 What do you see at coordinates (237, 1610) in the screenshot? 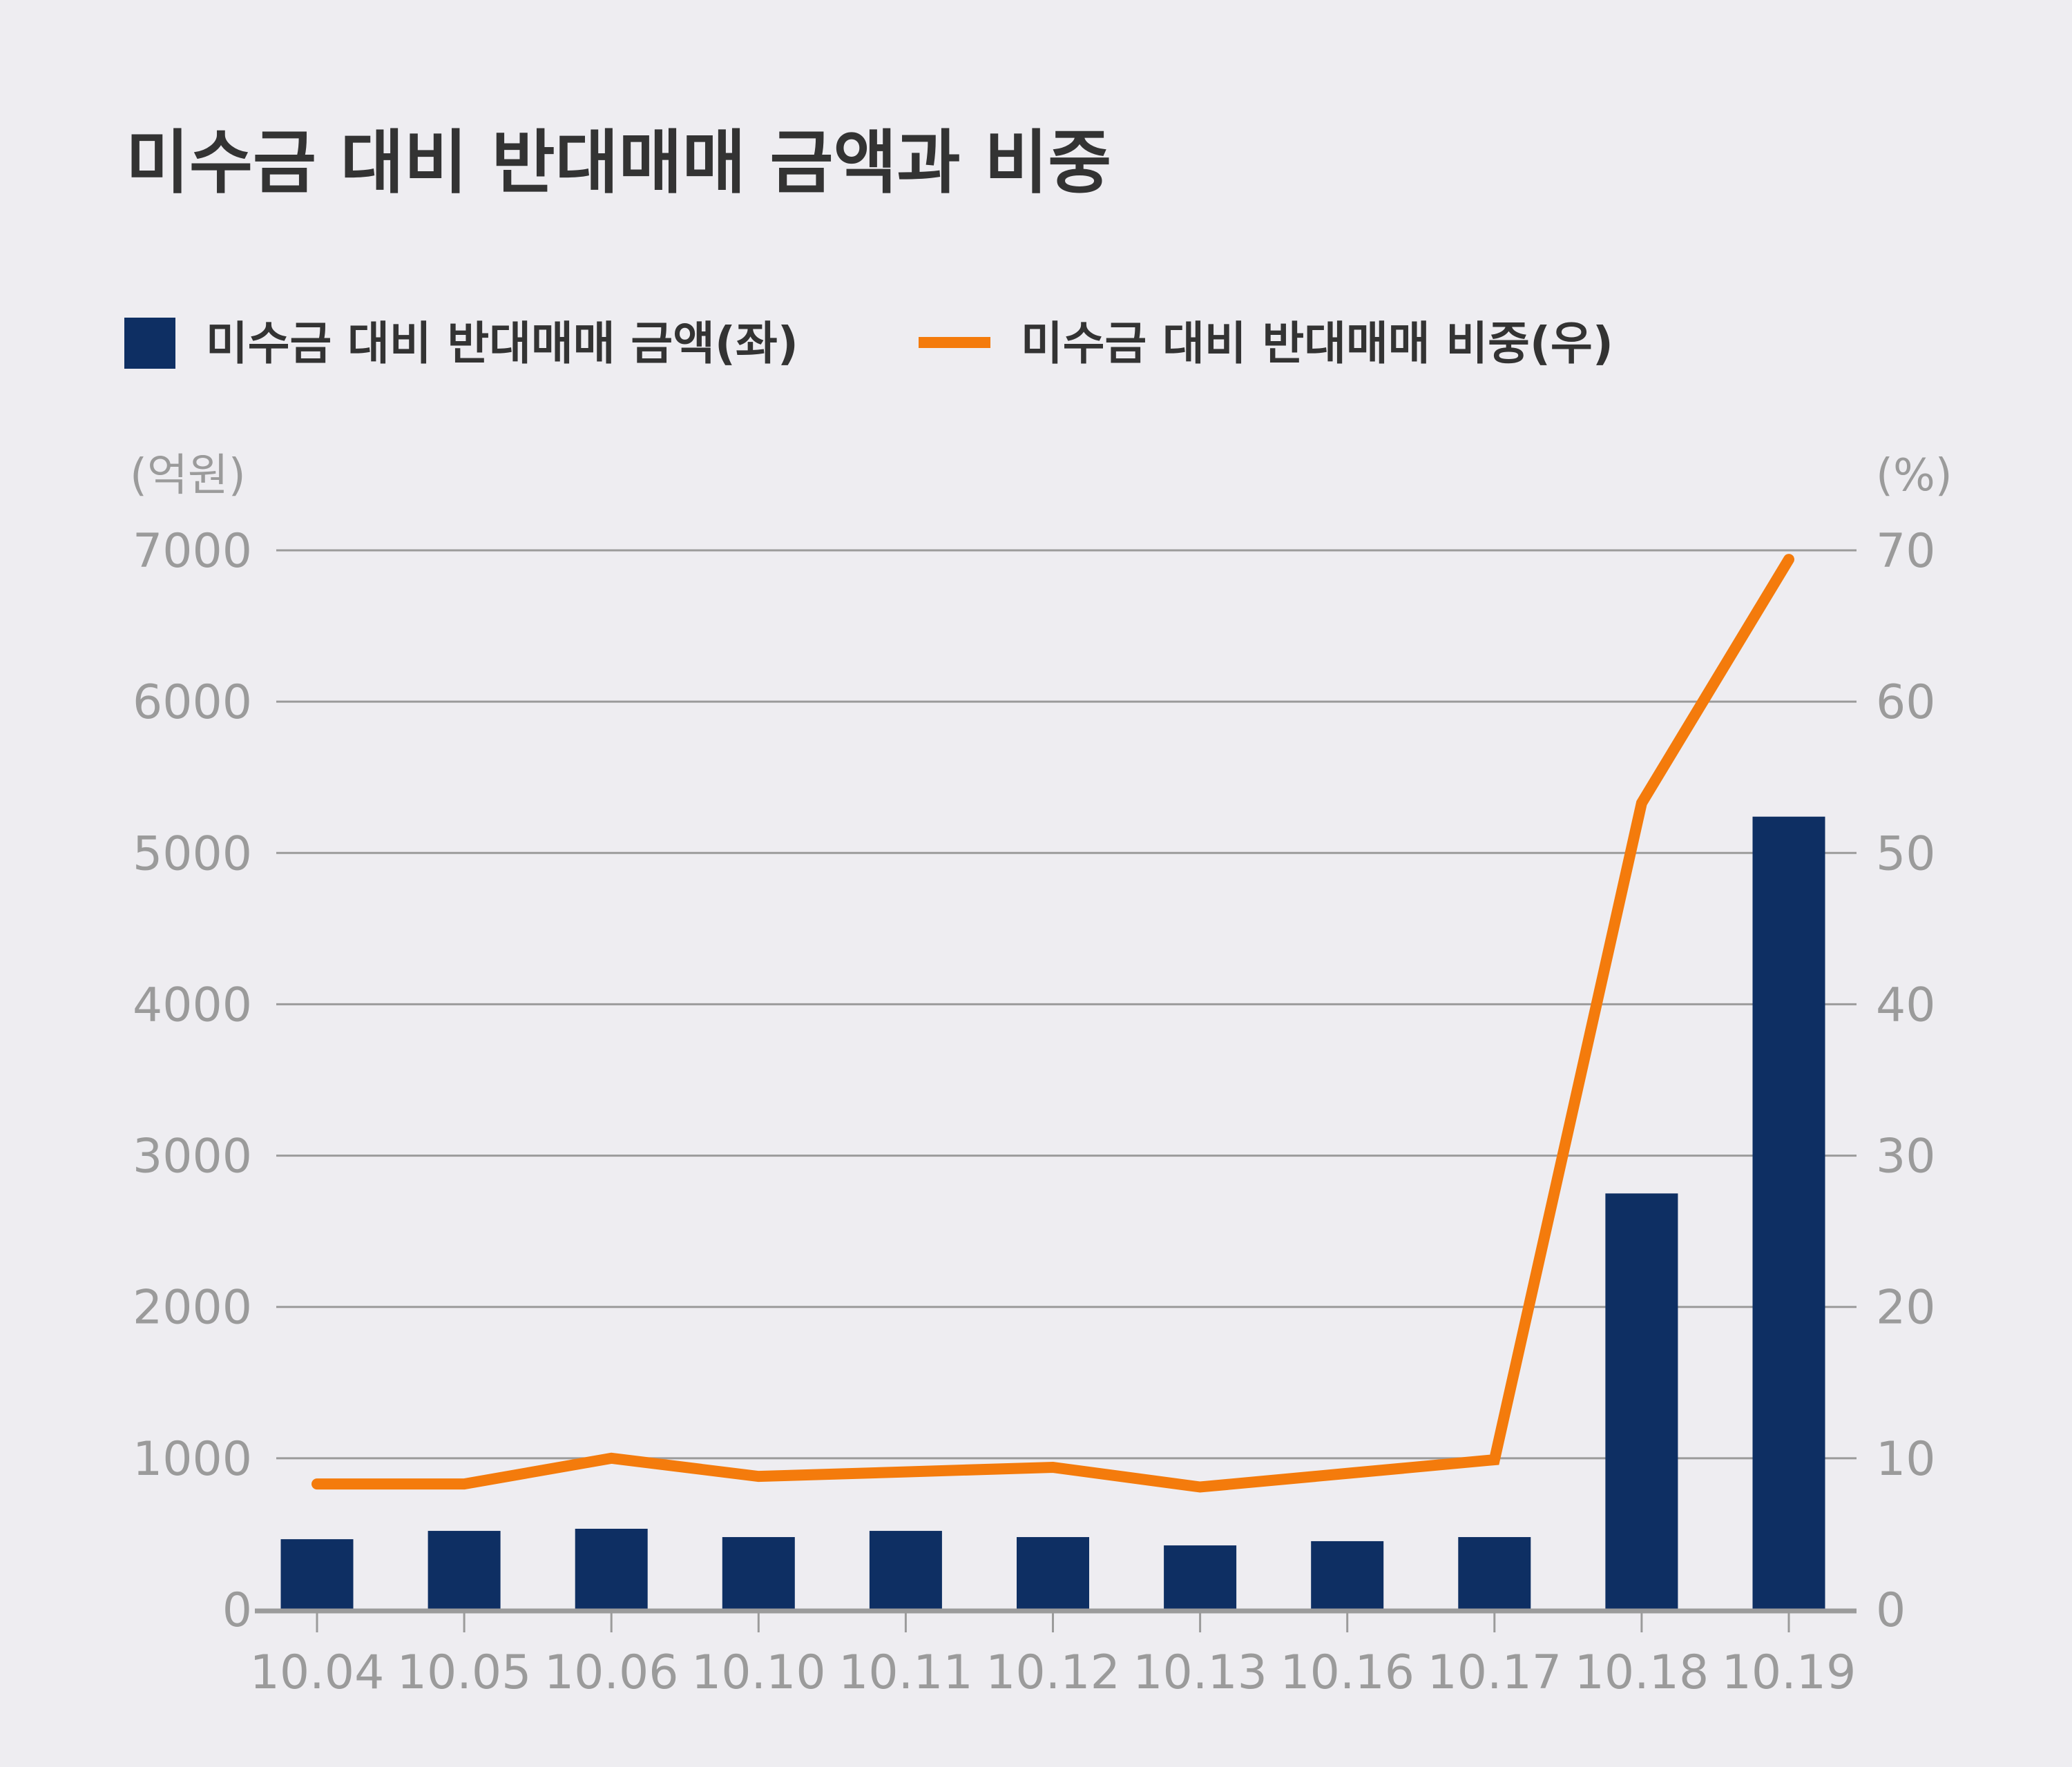
I see `left-tick-label: 0` at bounding box center [237, 1610].